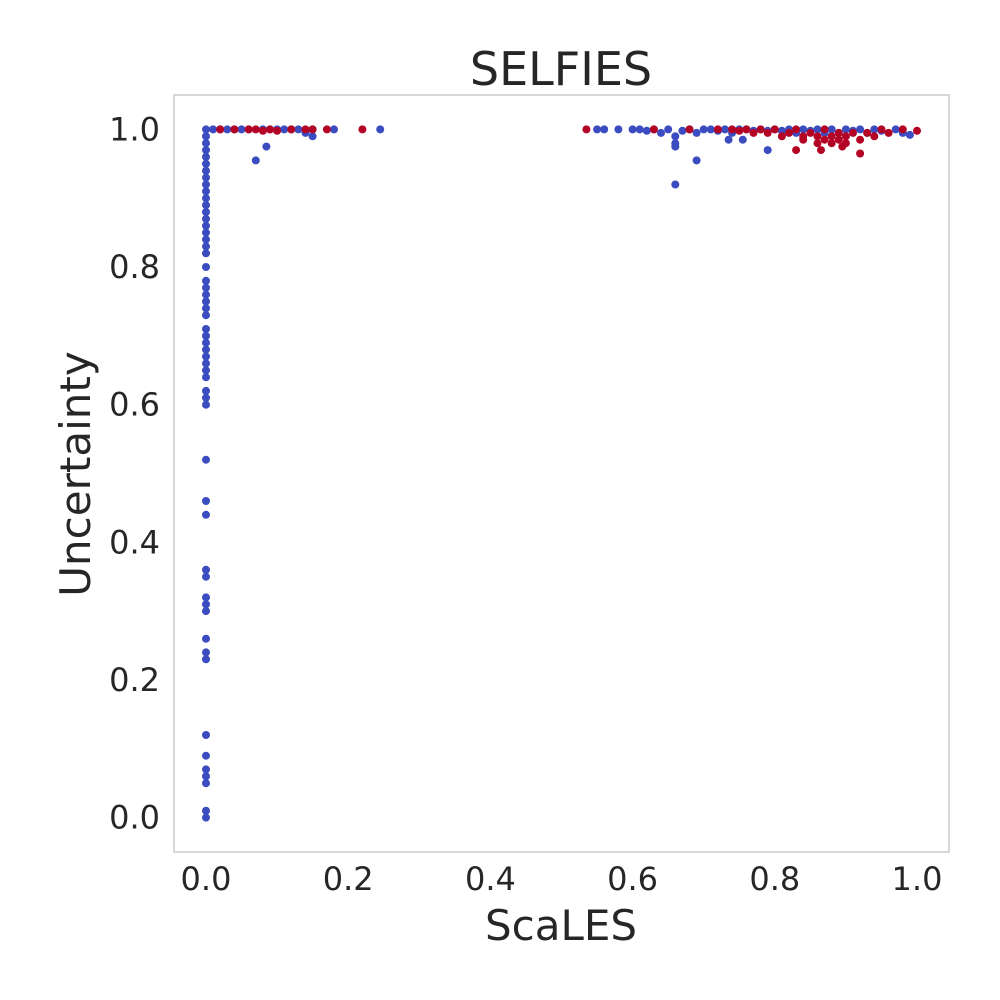 The image size is (1000, 1000). I want to click on y-tick-label: 0.0, so click(134, 818).